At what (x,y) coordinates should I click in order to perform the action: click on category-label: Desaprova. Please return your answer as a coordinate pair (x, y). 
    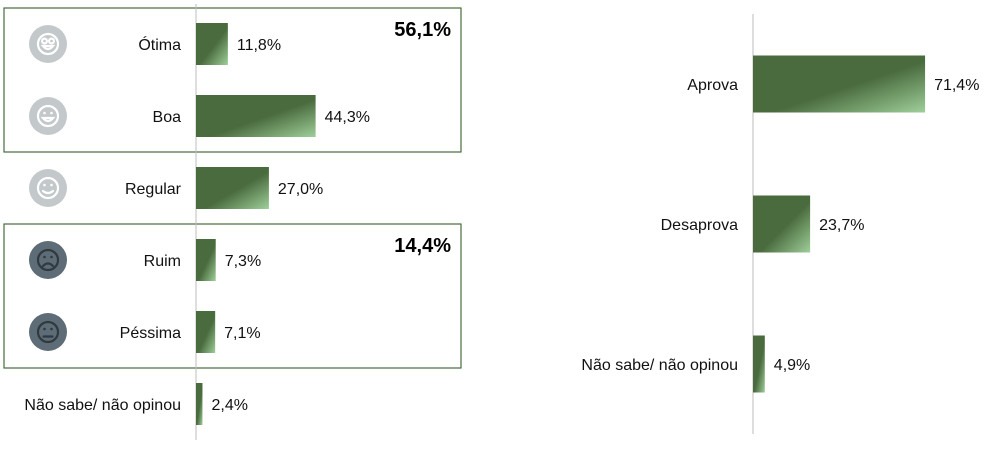
    Looking at the image, I should click on (699, 225).